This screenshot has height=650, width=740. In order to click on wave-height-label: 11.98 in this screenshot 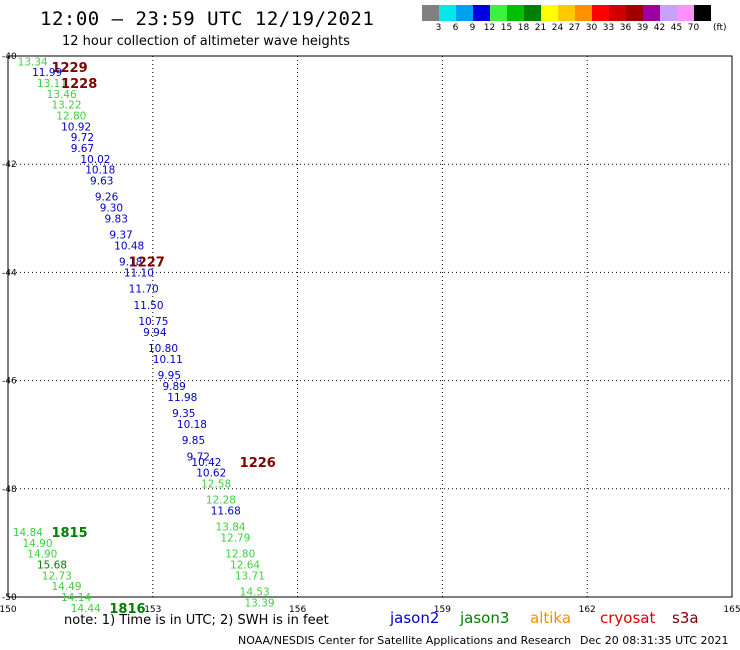, I will do `click(182, 398)`.